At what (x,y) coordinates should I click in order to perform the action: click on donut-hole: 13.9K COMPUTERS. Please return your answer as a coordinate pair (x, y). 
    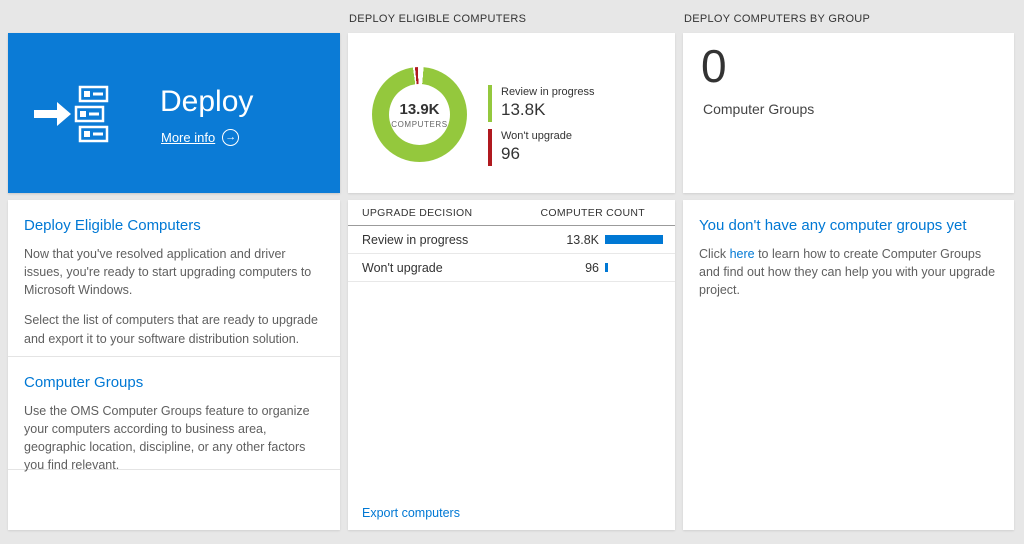
    Looking at the image, I should click on (419, 114).